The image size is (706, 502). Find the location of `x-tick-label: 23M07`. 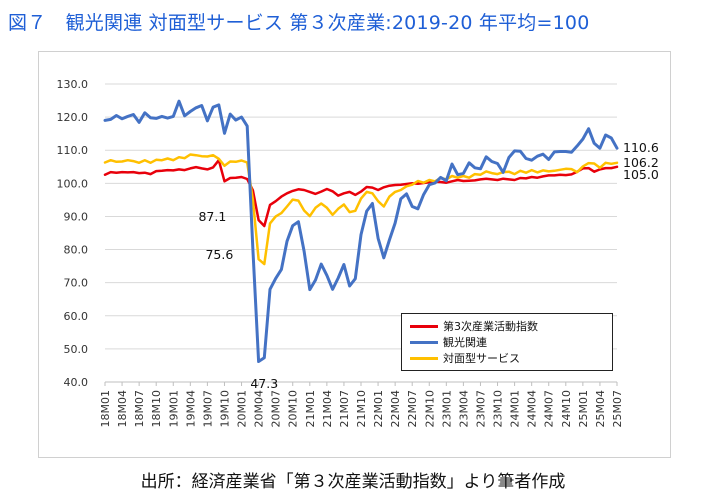

x-tick-label: 23M07 is located at coordinates (480, 409).